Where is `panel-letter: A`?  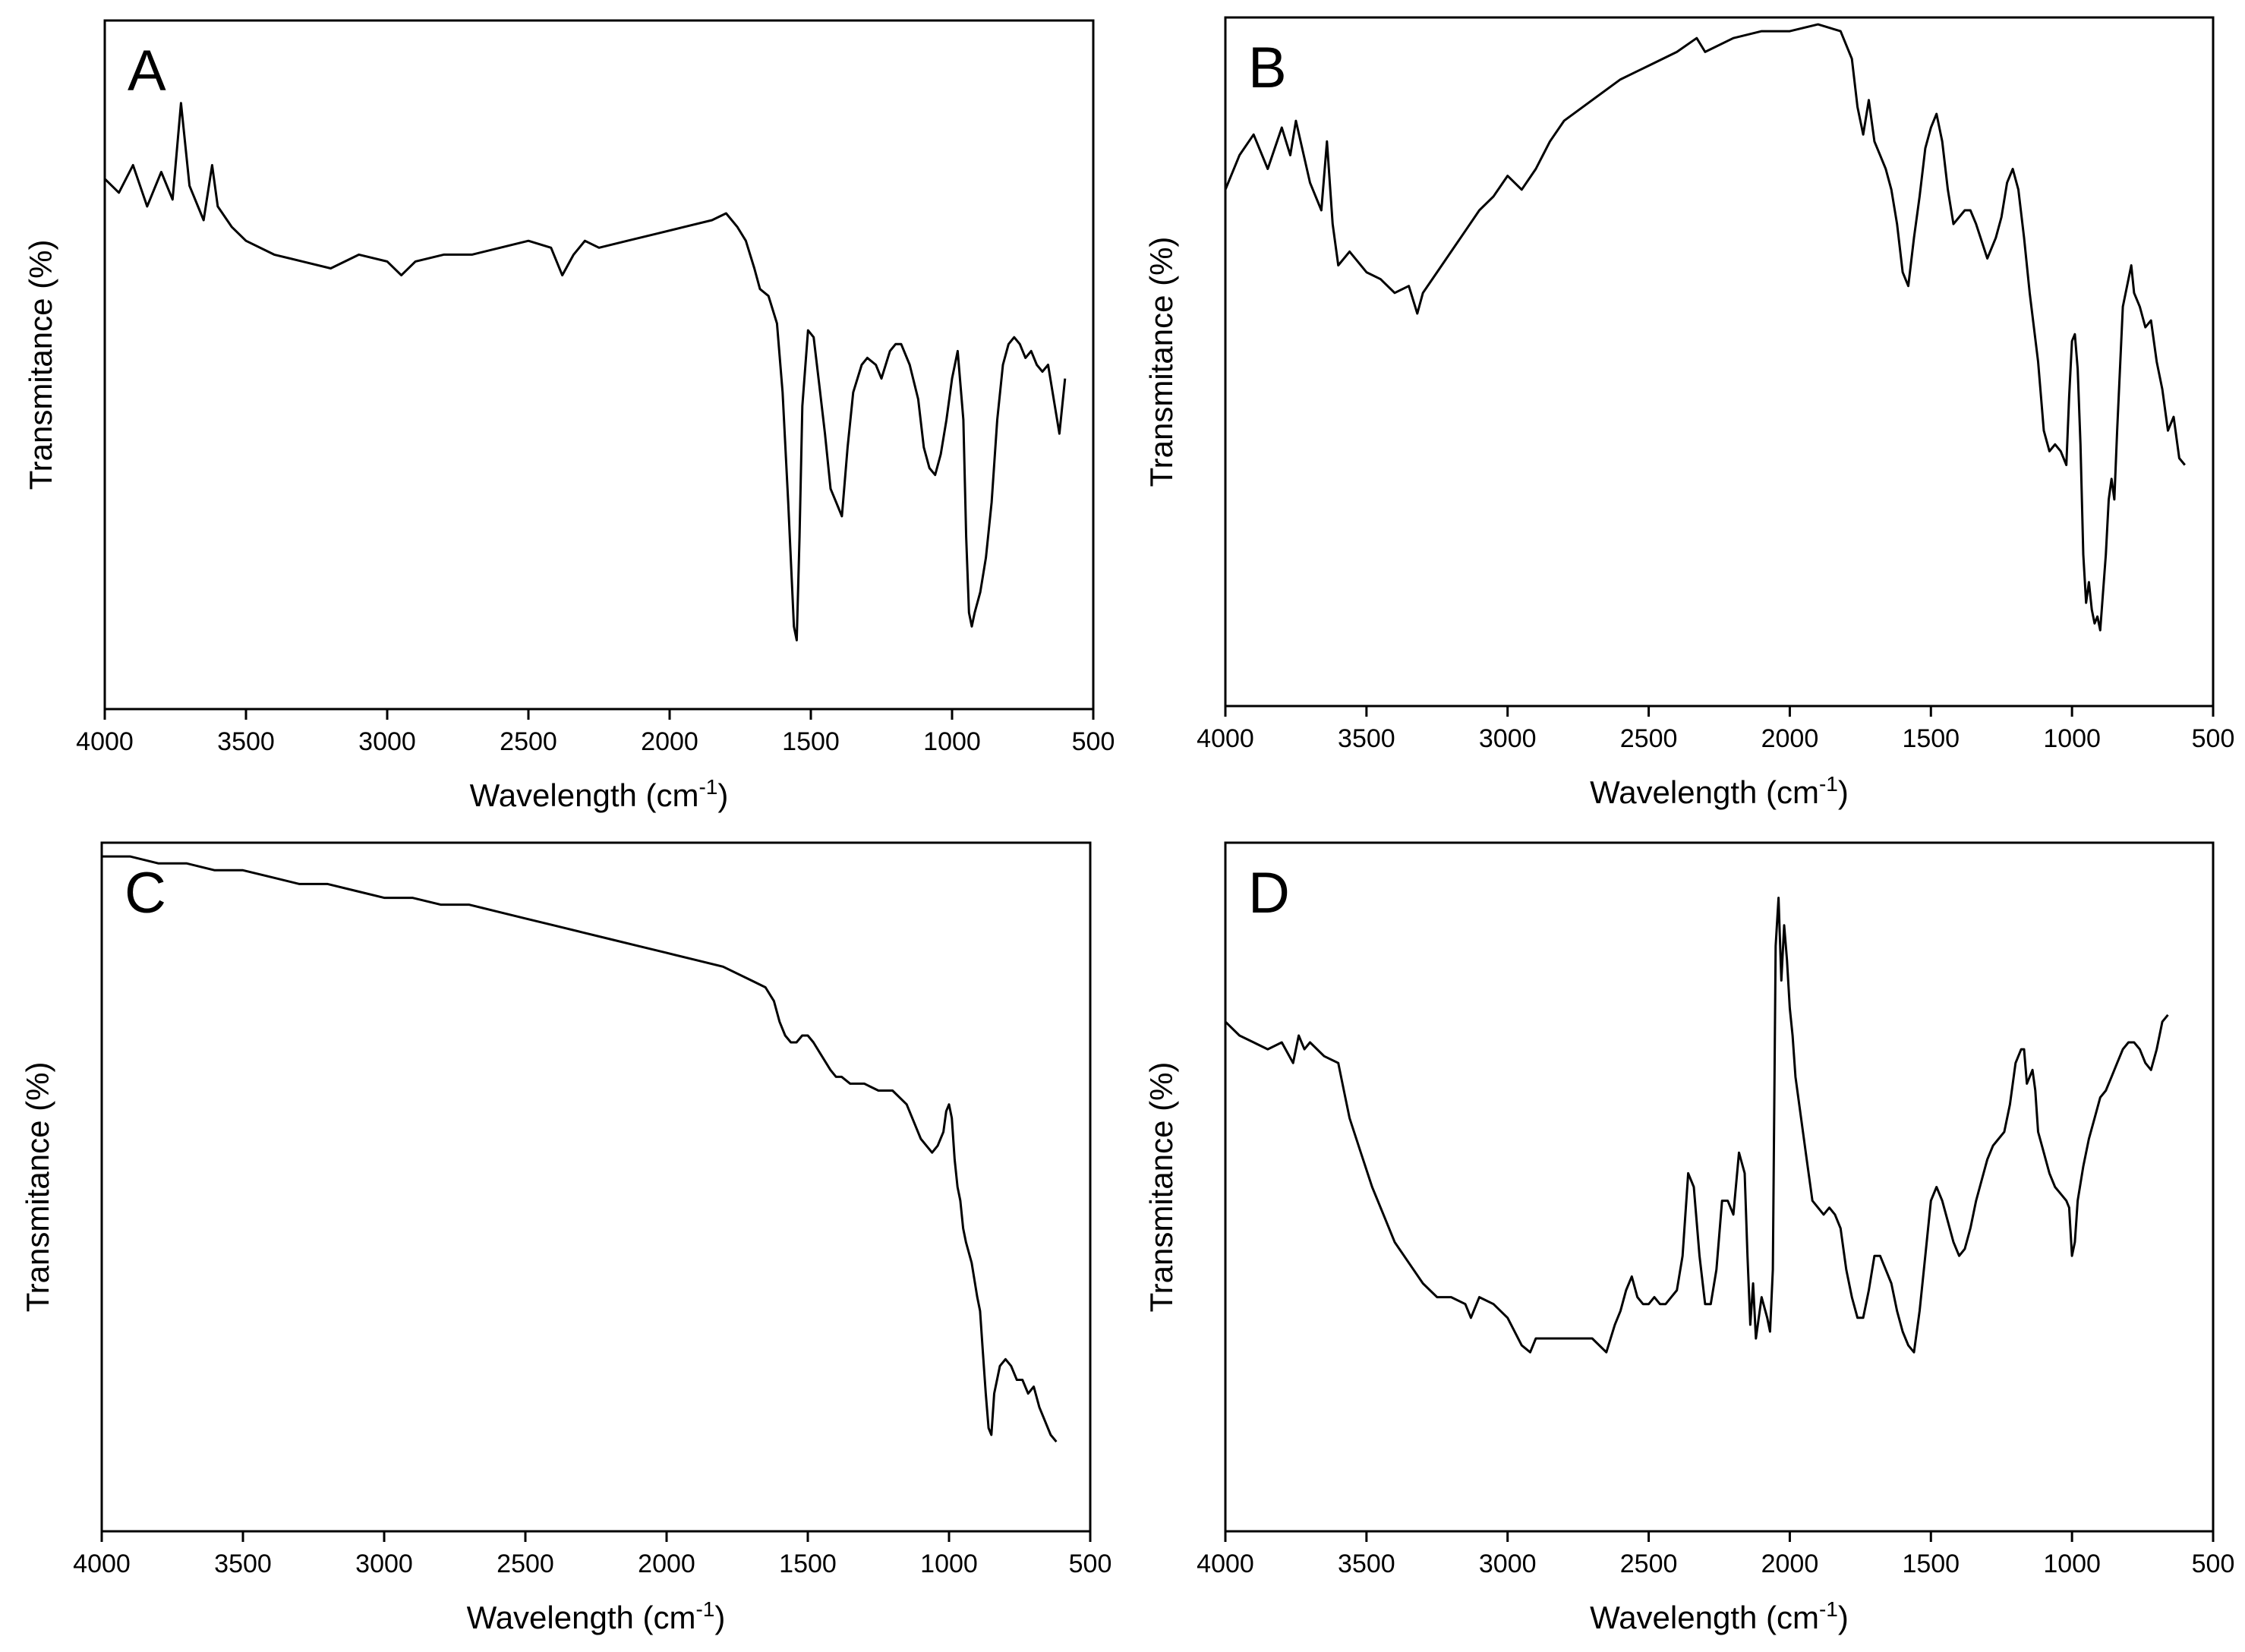
panel-letter: A is located at coordinates (147, 71).